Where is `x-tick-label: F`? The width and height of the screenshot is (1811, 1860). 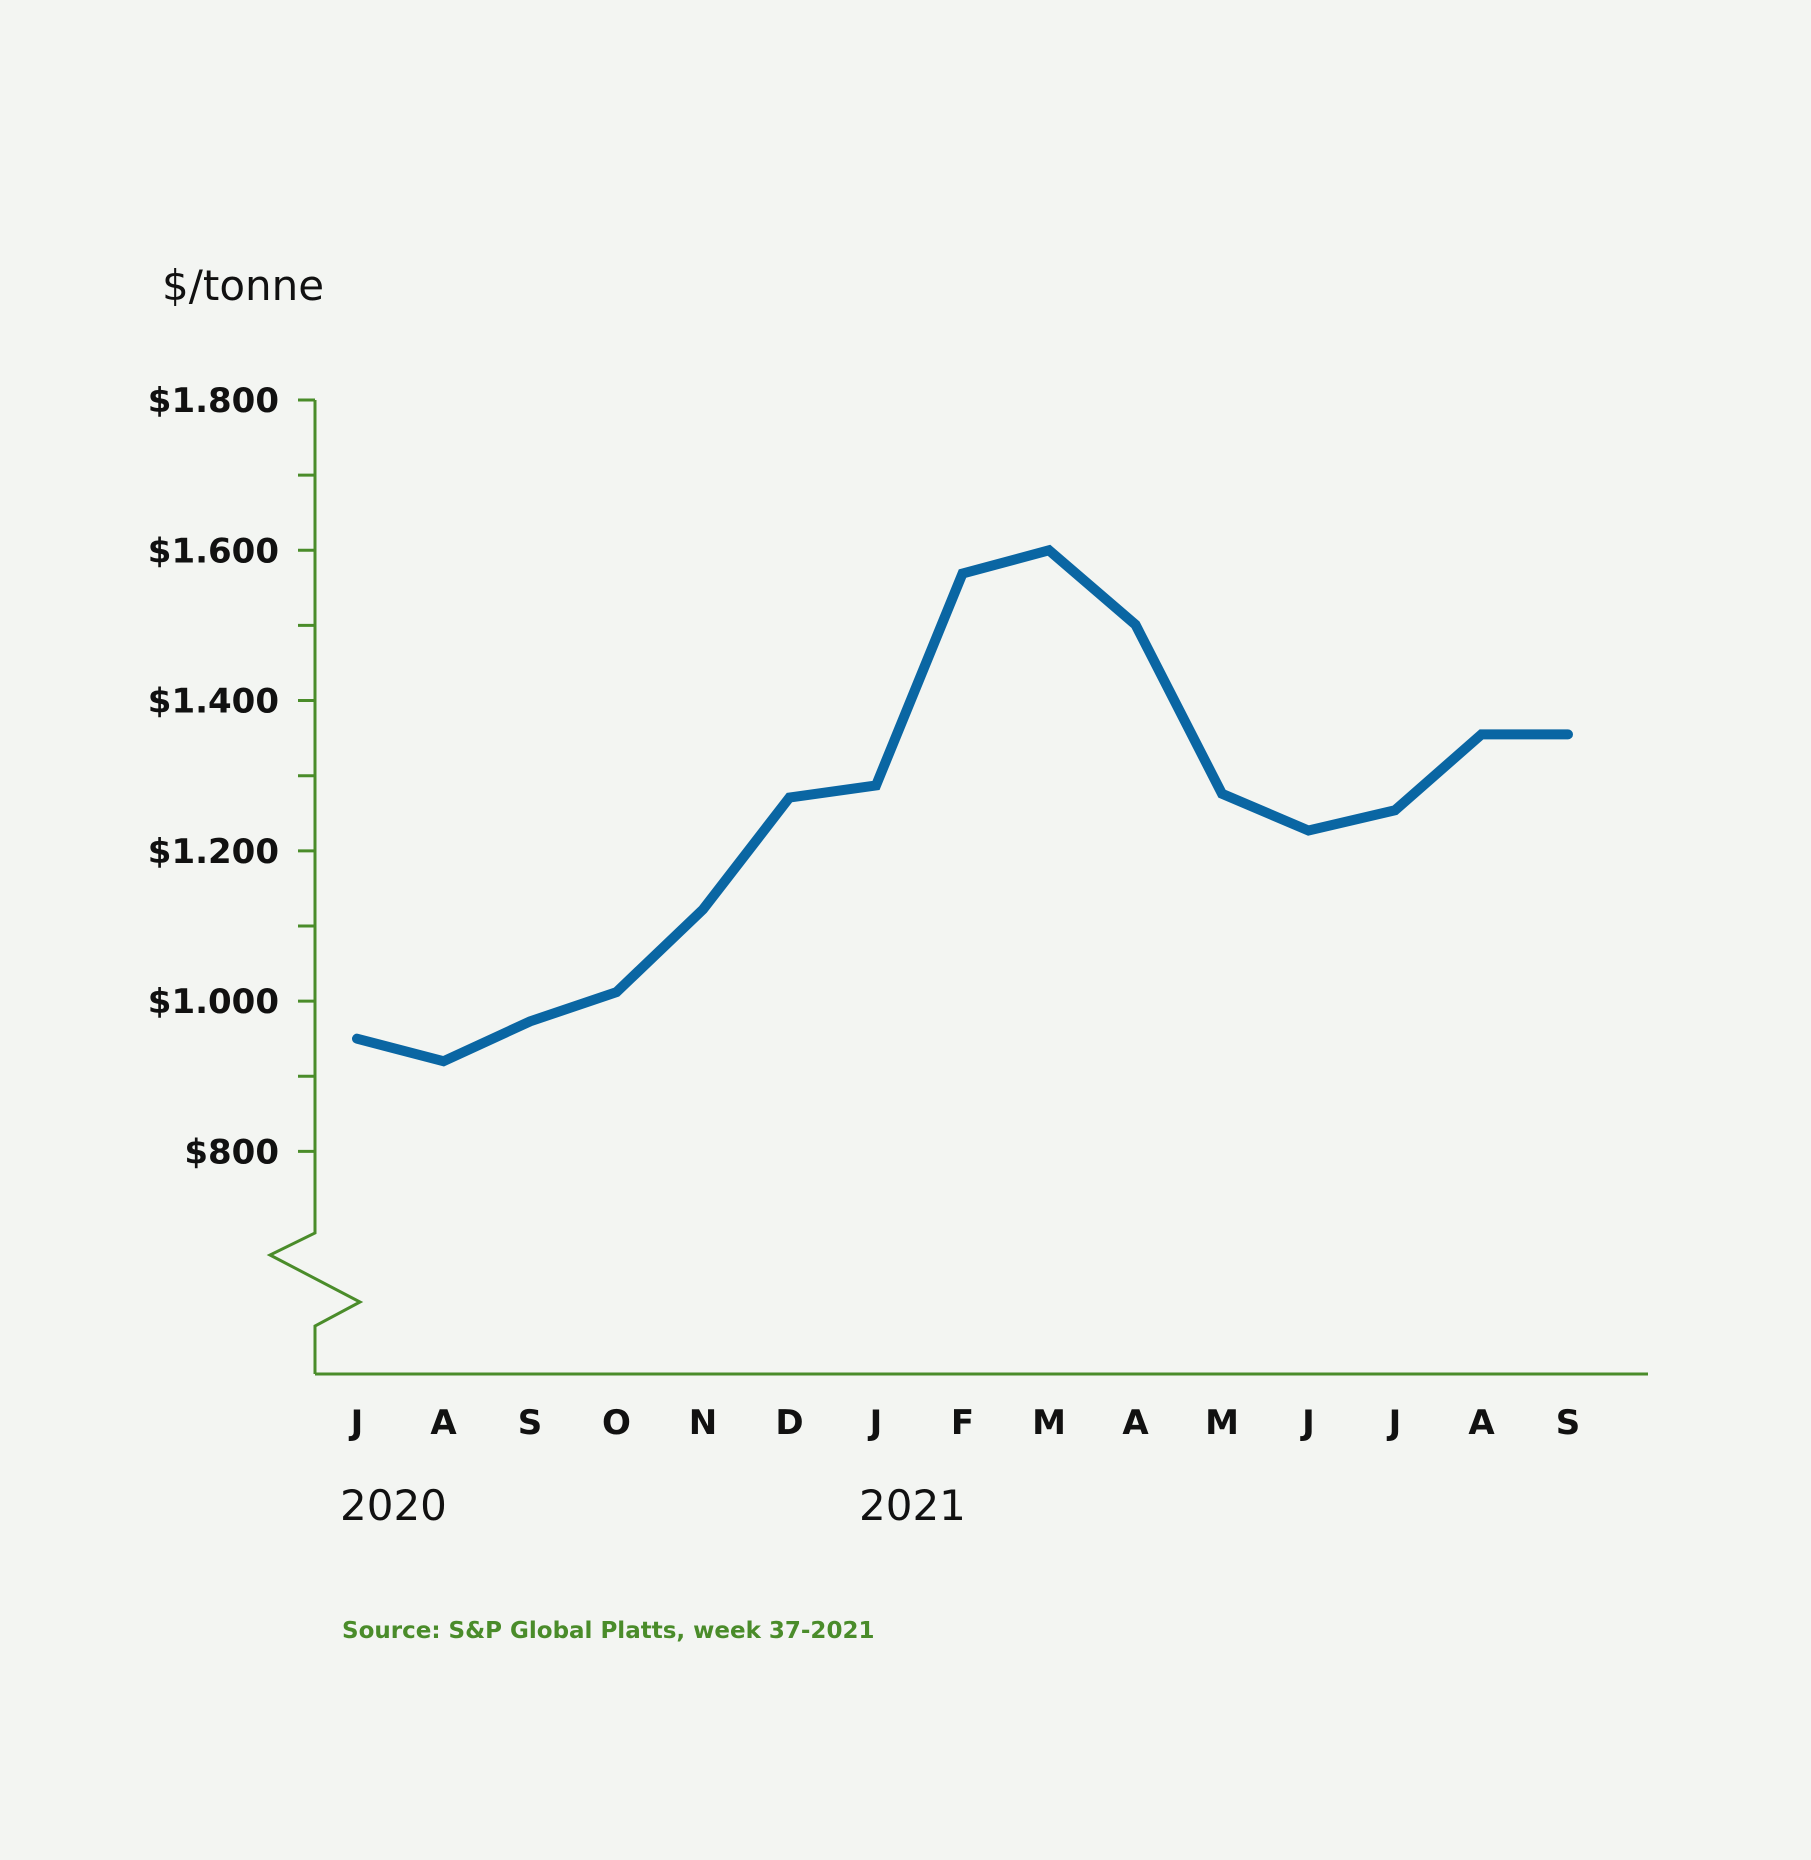 x-tick-label: F is located at coordinates (962, 1423).